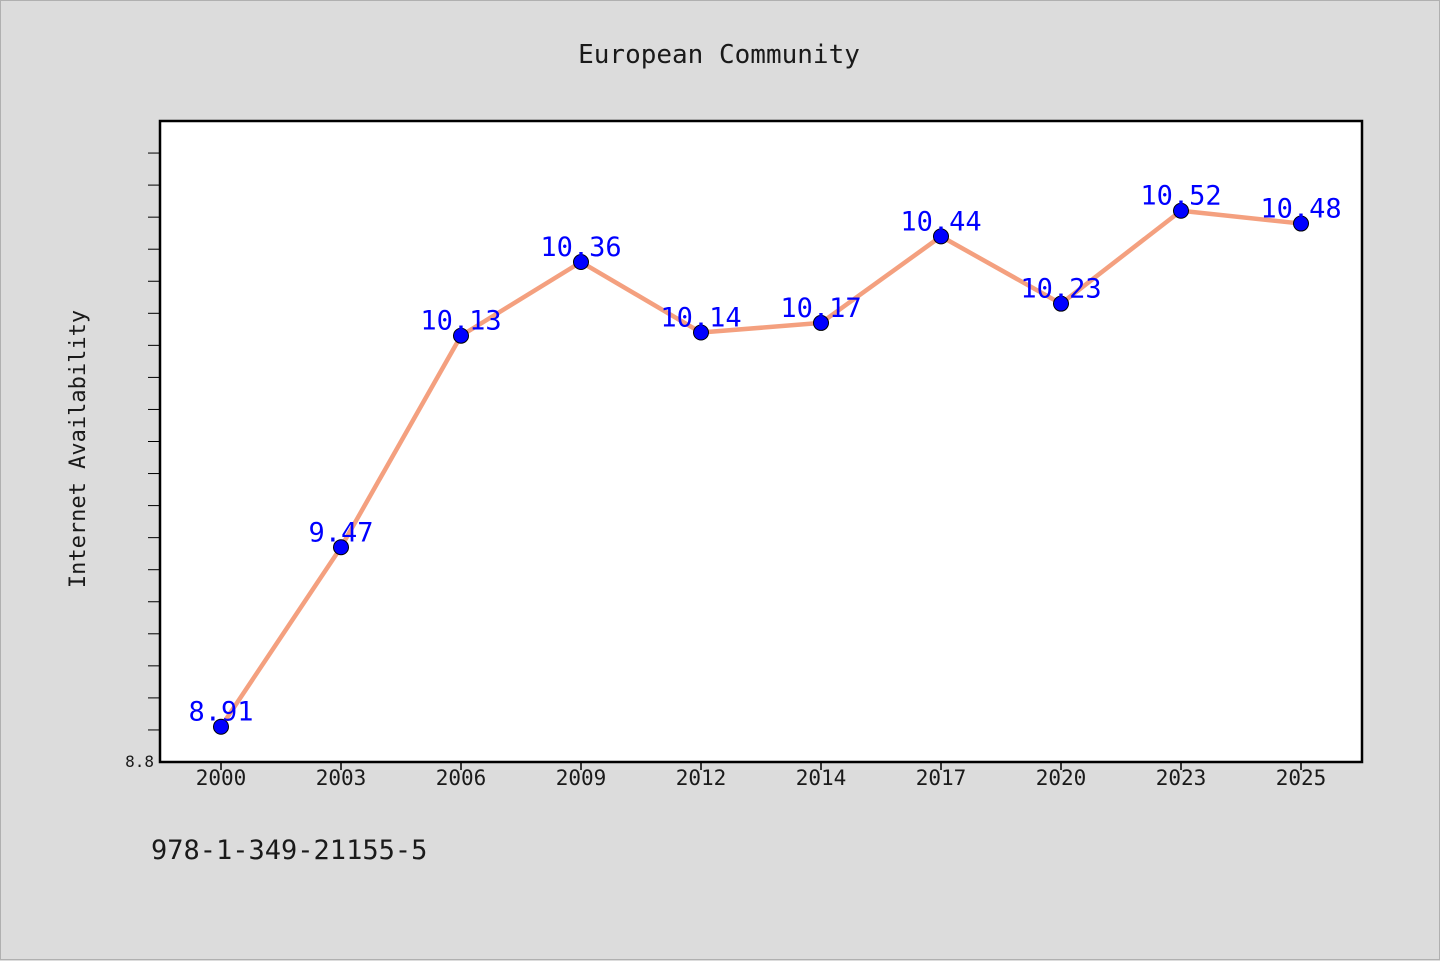  What do you see at coordinates (78, 449) in the screenshot?
I see `y-axis-label: Internet Availability` at bounding box center [78, 449].